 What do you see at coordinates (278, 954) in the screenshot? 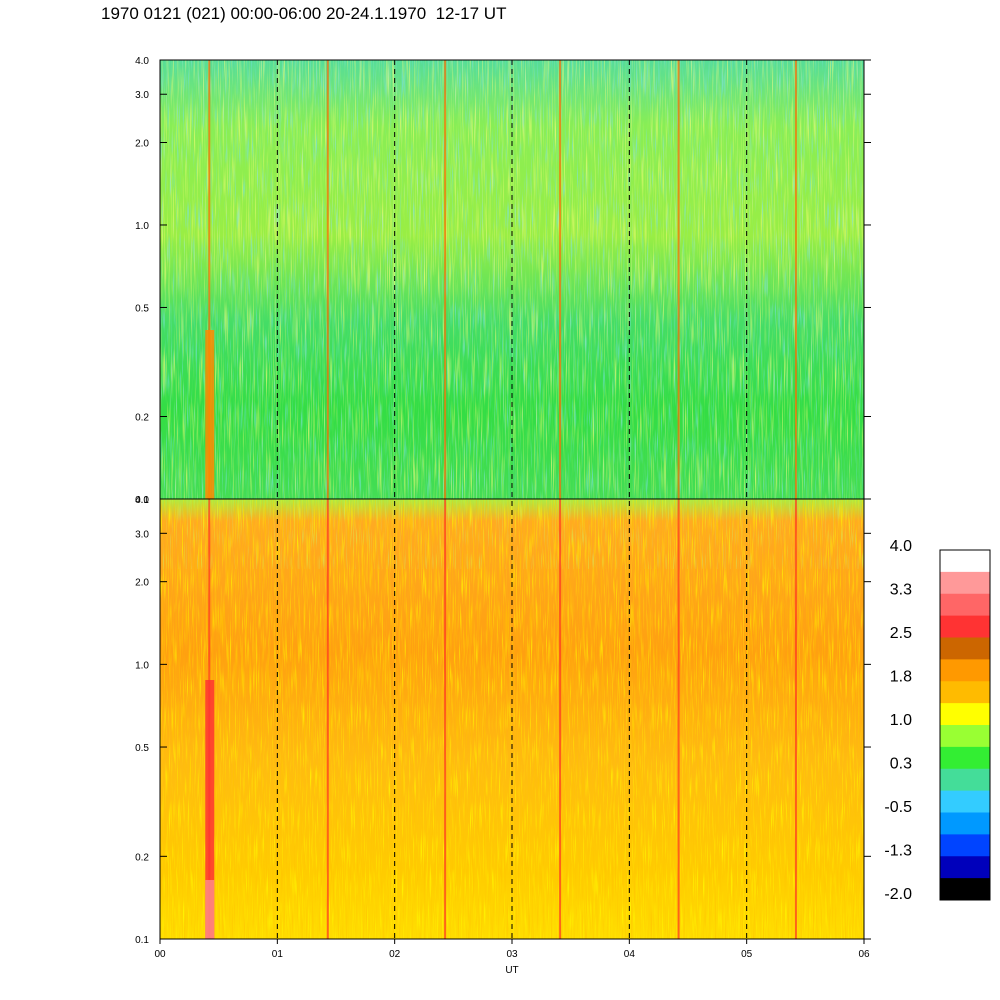
I see `x-tick-label: 01` at bounding box center [278, 954].